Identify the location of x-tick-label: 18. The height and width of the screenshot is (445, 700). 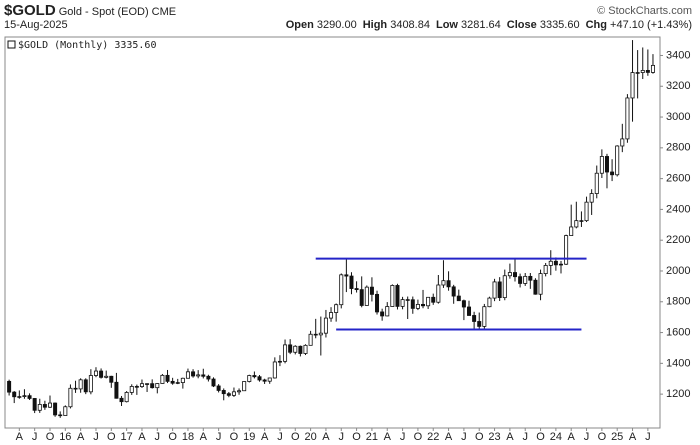
(188, 437).